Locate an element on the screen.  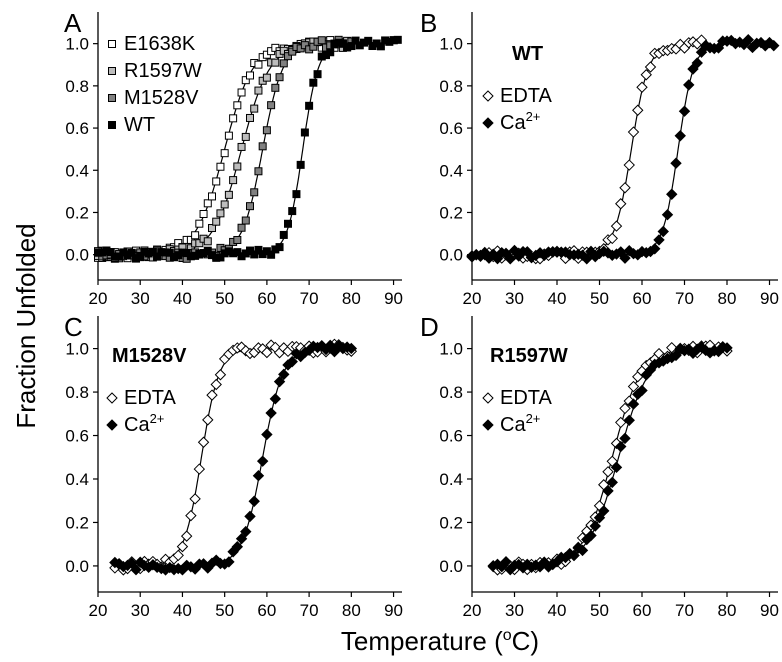
y-tick-label: 0.4 is located at coordinates (451, 170).